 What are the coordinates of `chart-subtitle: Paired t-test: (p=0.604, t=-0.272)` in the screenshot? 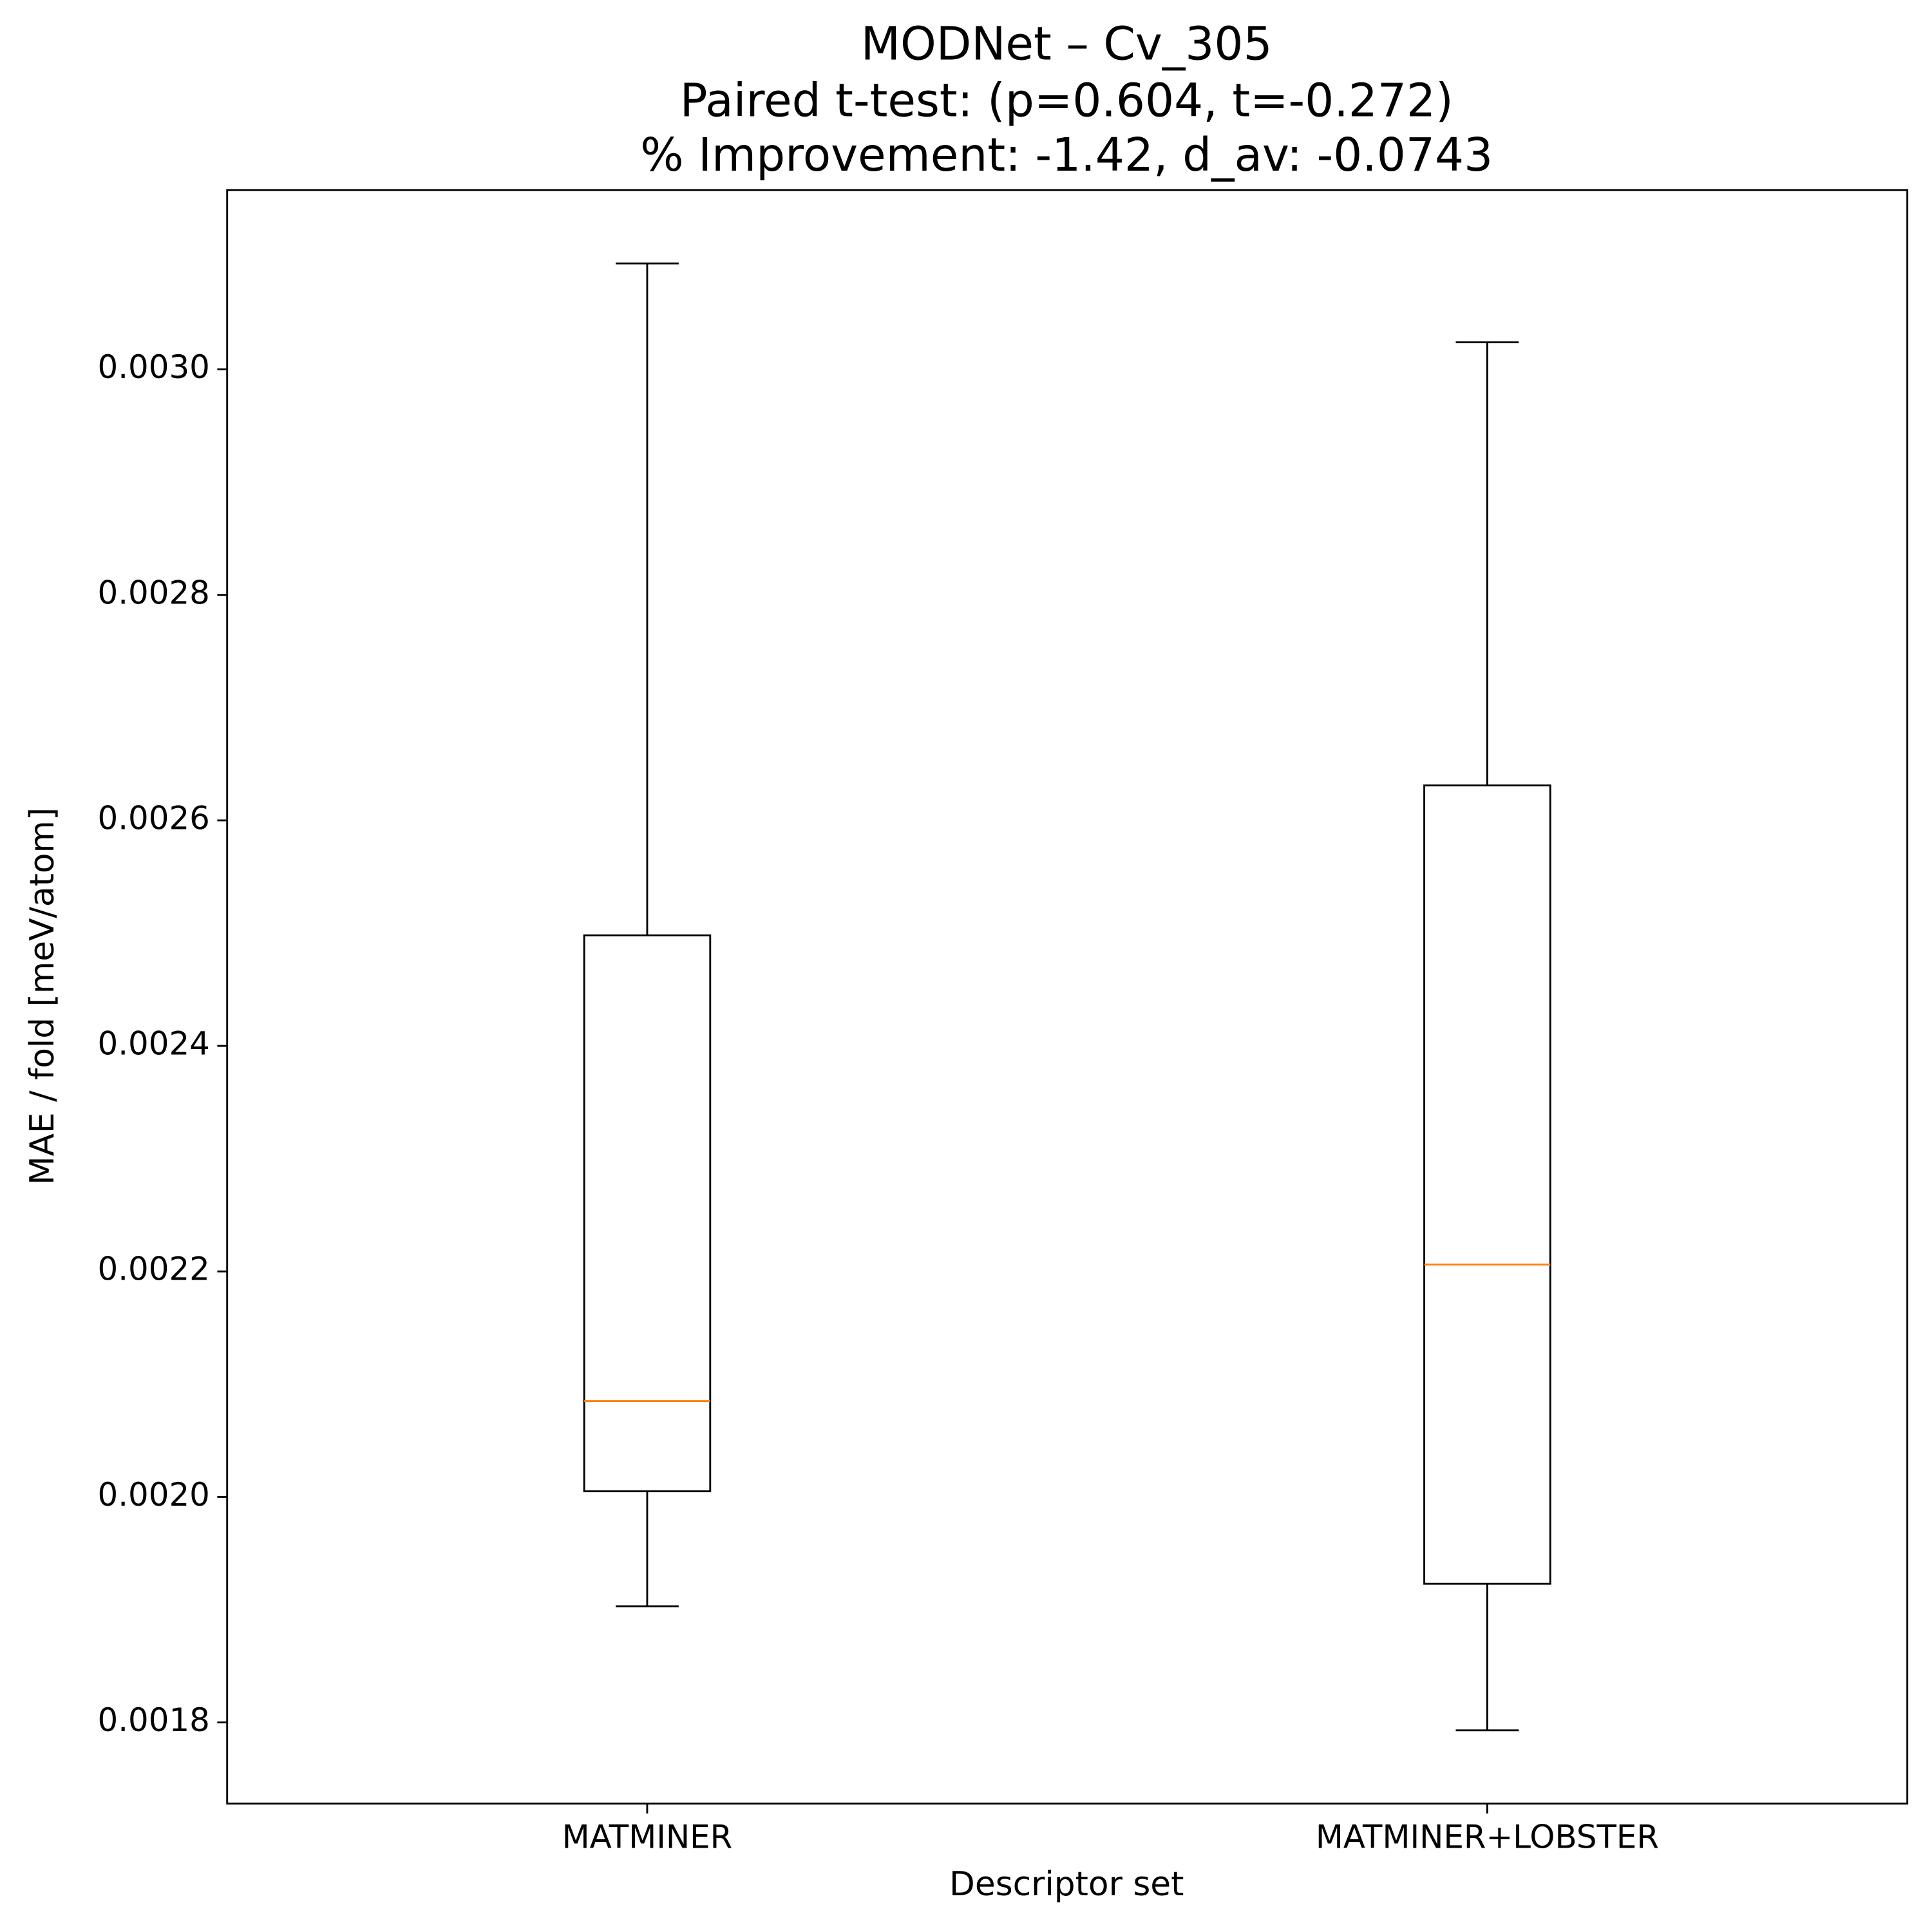 It's located at (1067, 101).